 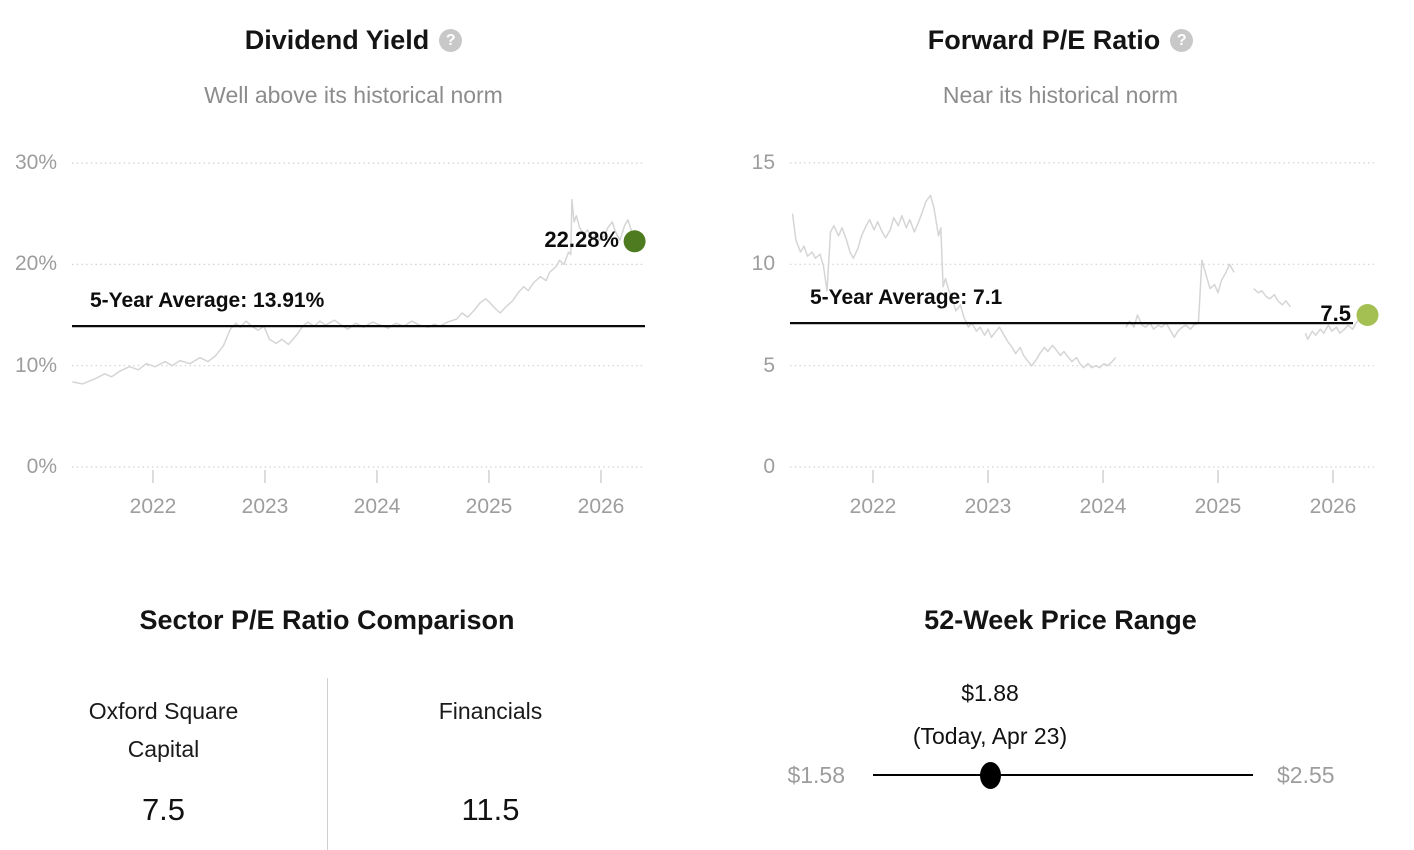 I want to click on y-axis-label: 30%, so click(x=35, y=162).